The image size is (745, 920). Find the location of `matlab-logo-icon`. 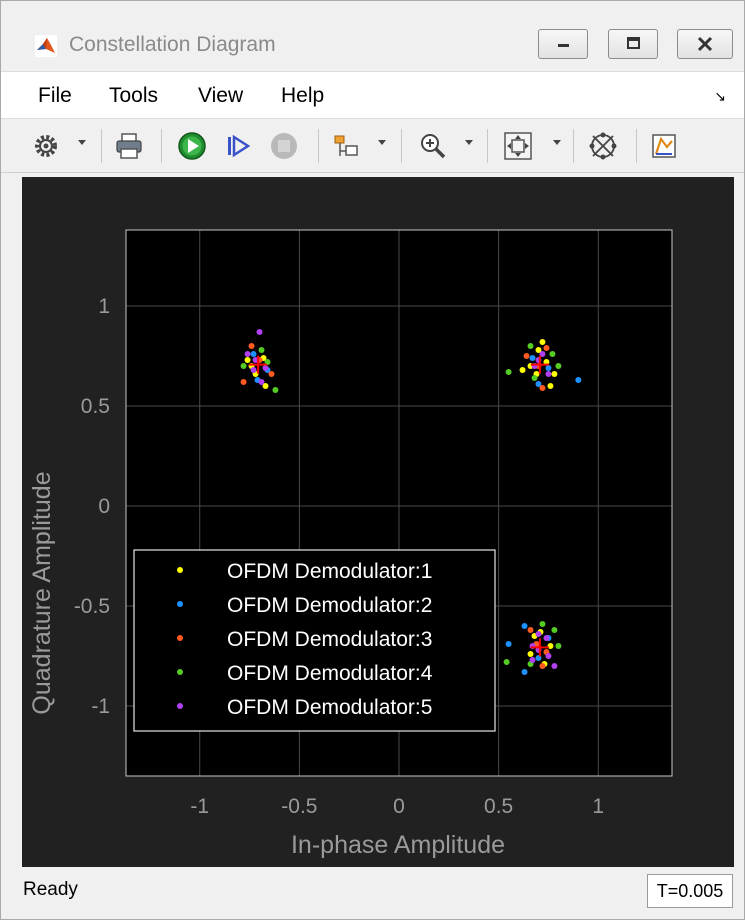

matlab-logo-icon is located at coordinates (46, 46).